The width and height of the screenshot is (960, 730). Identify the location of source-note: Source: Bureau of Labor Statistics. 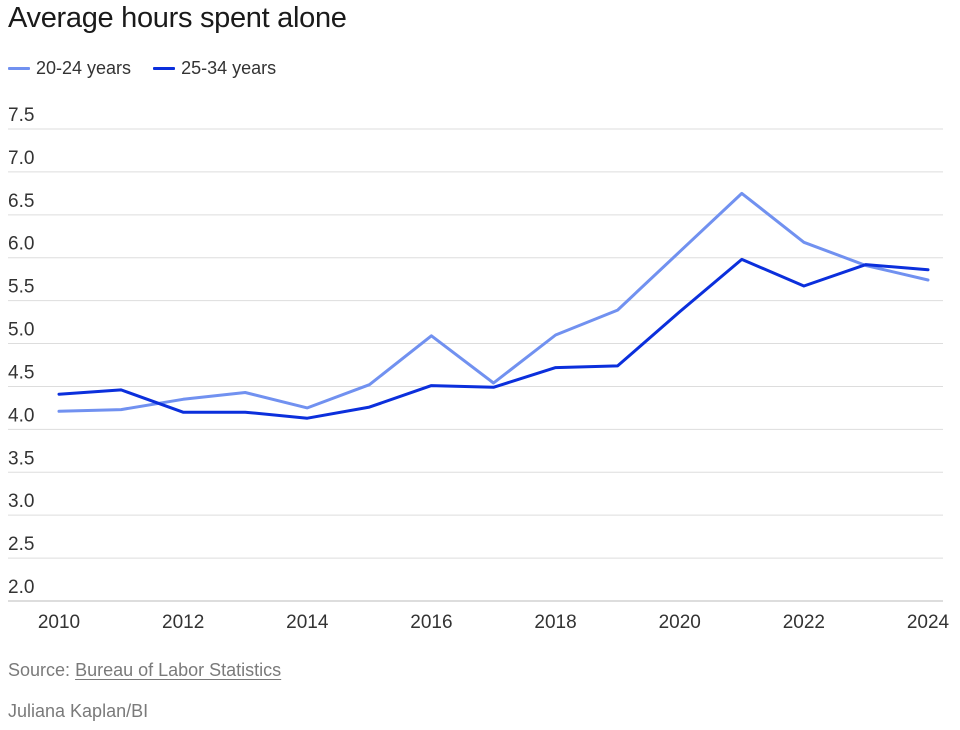
(144, 670).